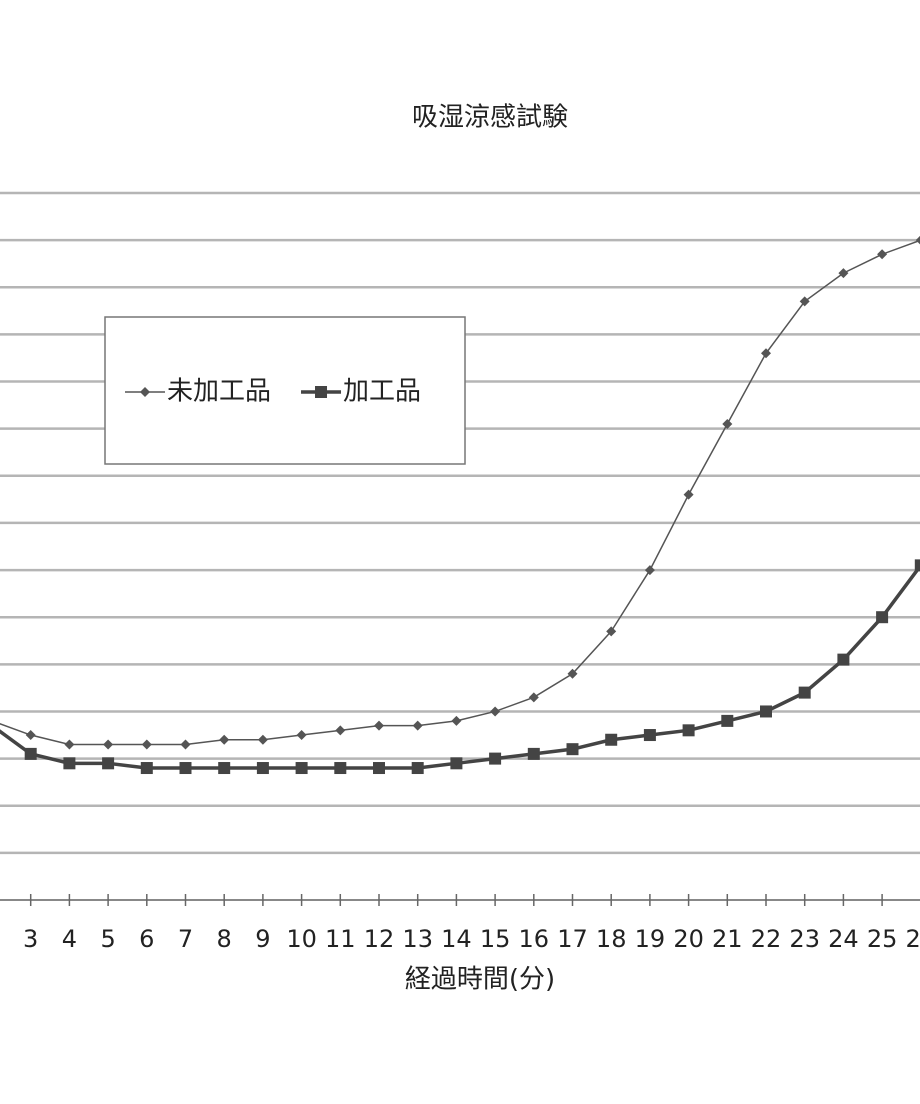 The image size is (920, 1104). What do you see at coordinates (913, 939) in the screenshot?
I see `x-tick-label: 26` at bounding box center [913, 939].